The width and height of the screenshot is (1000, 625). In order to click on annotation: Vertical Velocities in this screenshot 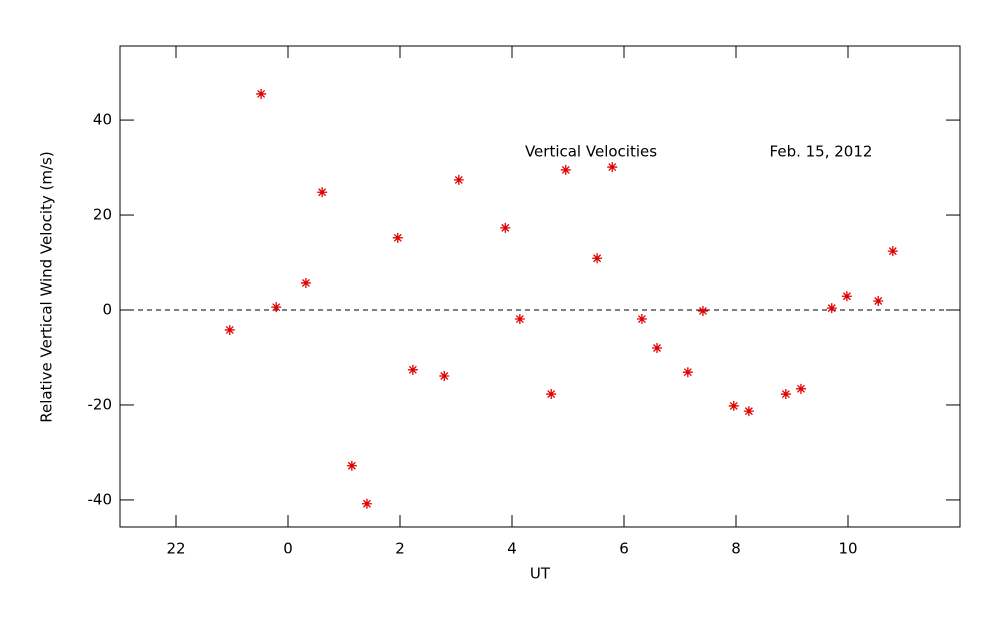, I will do `click(591, 152)`.